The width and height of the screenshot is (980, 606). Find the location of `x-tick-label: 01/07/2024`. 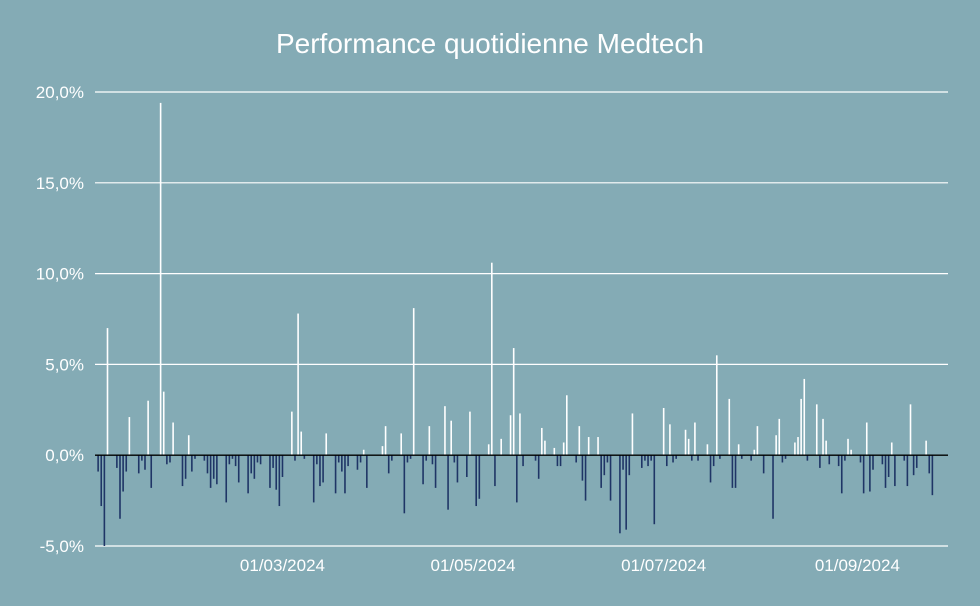

x-tick-label: 01/07/2024 is located at coordinates (663, 565).